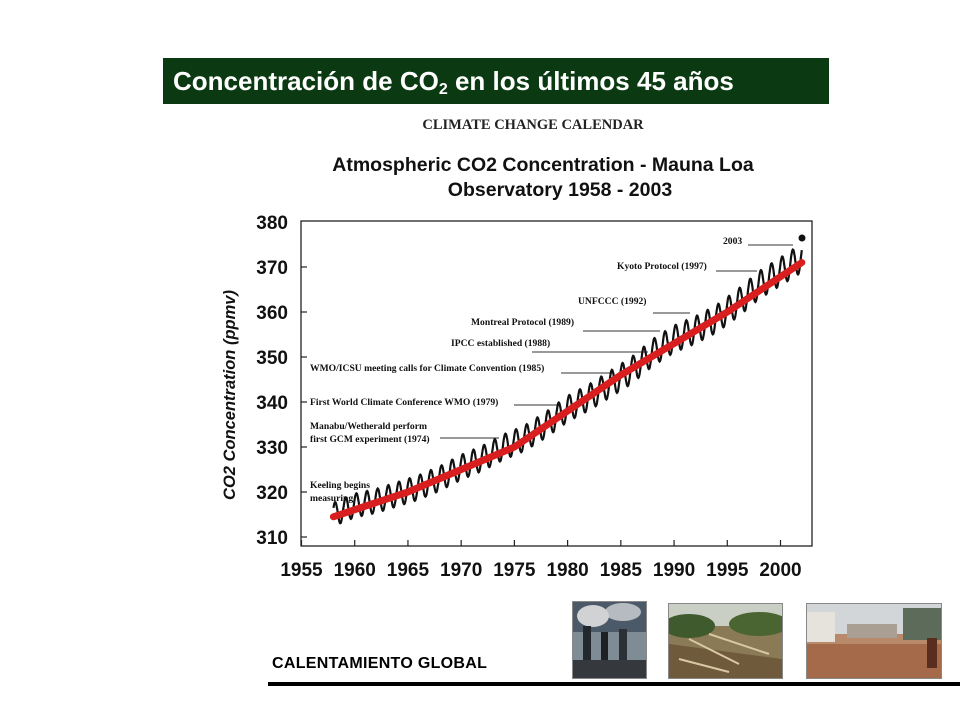  I want to click on y-tick-label: 320, so click(272, 493).